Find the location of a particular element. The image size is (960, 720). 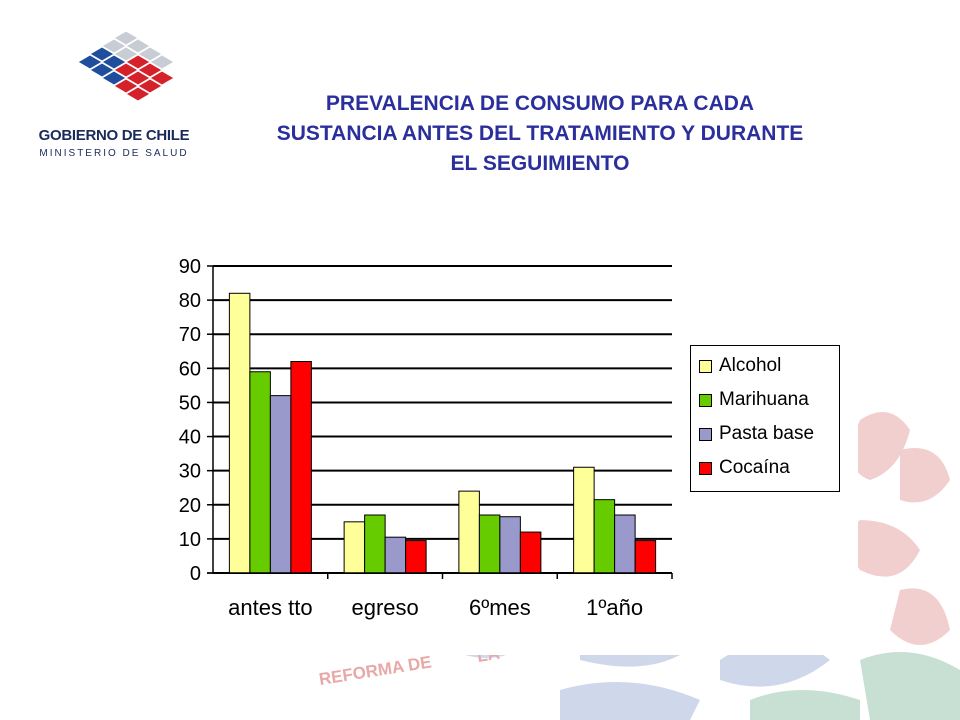

y-tick-label: 20 is located at coordinates (190, 506).